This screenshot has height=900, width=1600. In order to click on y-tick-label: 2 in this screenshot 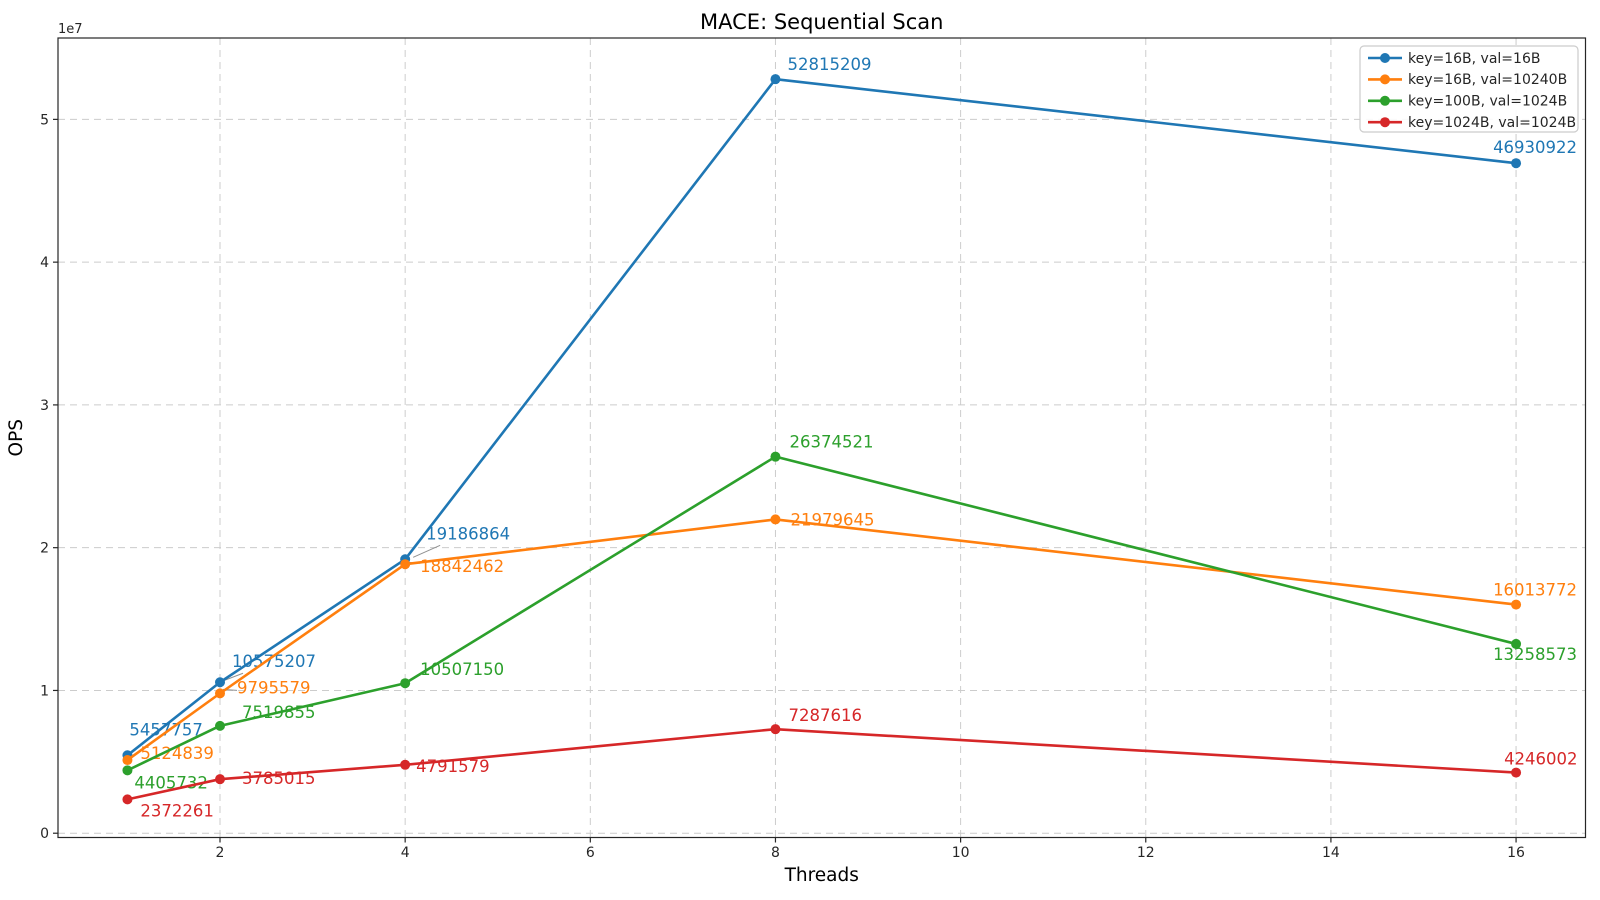, I will do `click(44, 549)`.